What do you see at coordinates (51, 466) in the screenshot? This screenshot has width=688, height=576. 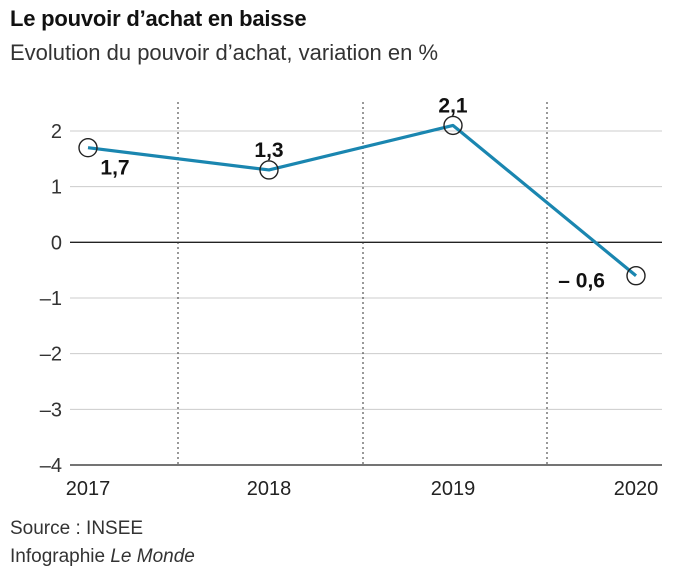 I see `y-tick-label: –4` at bounding box center [51, 466].